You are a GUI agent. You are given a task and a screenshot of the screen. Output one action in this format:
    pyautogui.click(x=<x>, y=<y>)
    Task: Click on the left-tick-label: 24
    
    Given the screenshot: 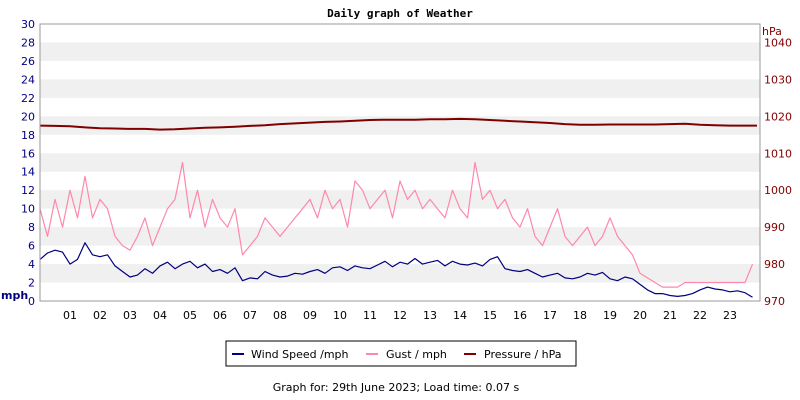 What is the action you would take?
    pyautogui.click(x=28, y=79)
    